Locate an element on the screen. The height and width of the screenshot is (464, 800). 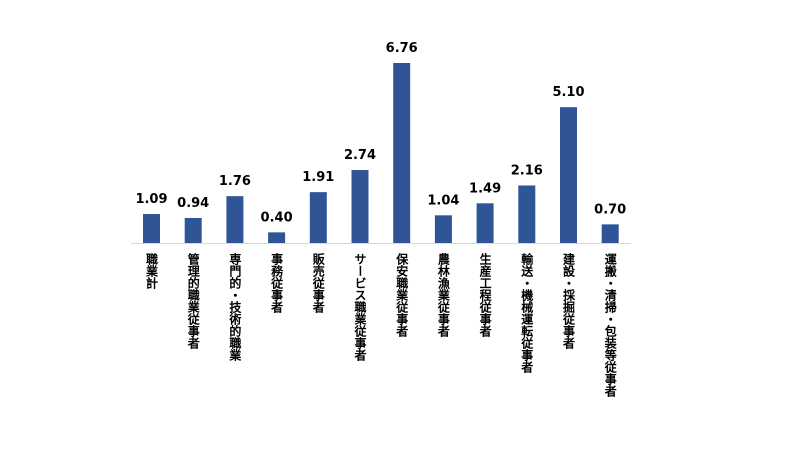
value-label-3: 0.40 is located at coordinates (277, 217).